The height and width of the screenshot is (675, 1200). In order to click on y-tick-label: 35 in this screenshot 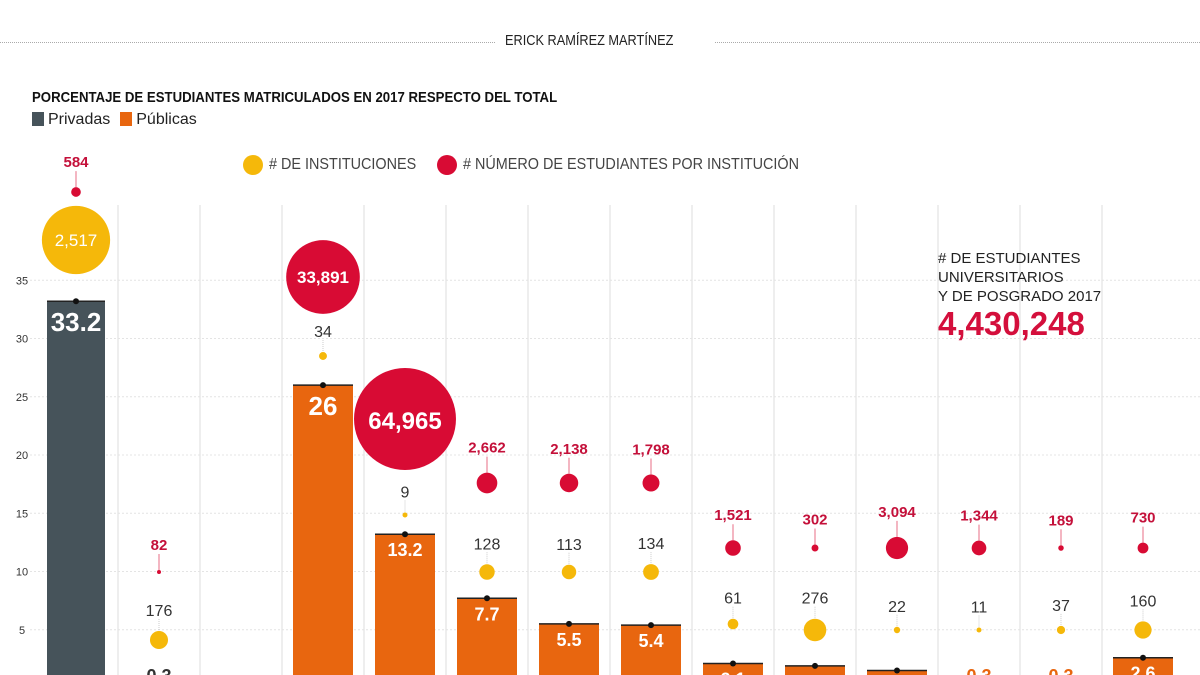, I will do `click(22, 281)`.